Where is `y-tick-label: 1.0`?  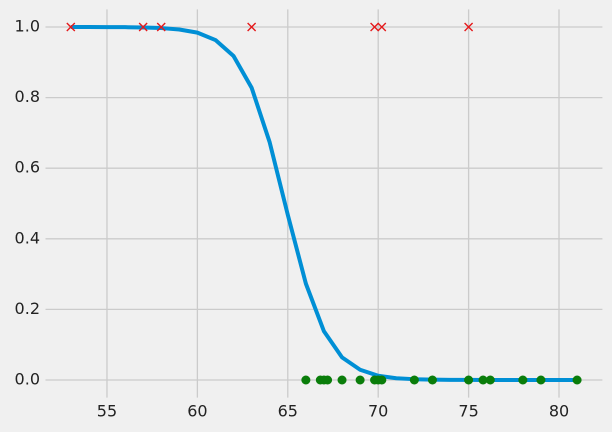 y-tick-label: 1.0 is located at coordinates (27, 26).